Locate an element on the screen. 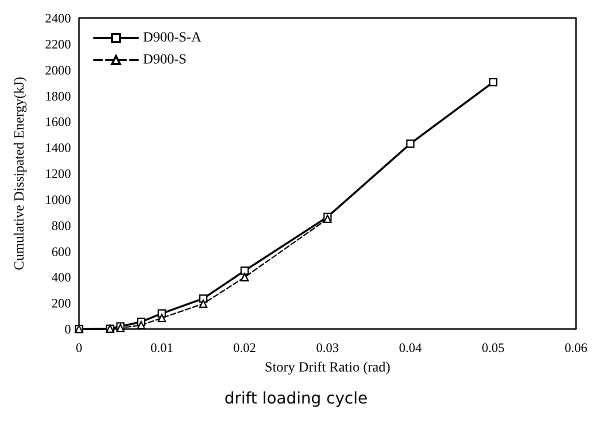  legend-label: D900-S-A is located at coordinates (172, 38).